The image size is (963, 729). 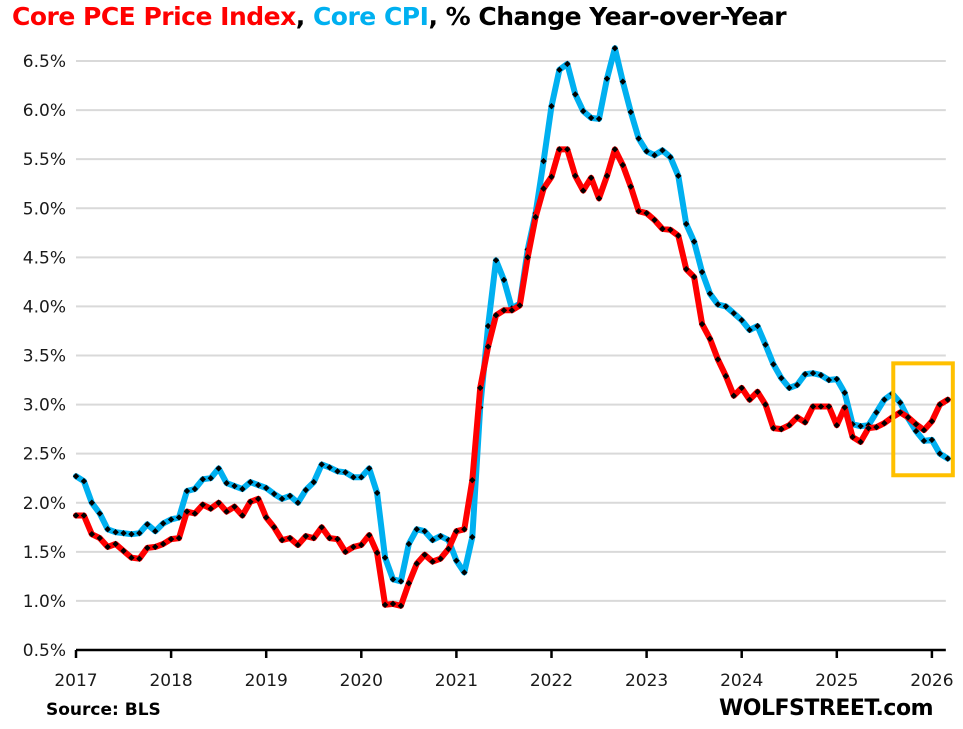 I want to click on y-tick-label: 4.5%, so click(x=44, y=258).